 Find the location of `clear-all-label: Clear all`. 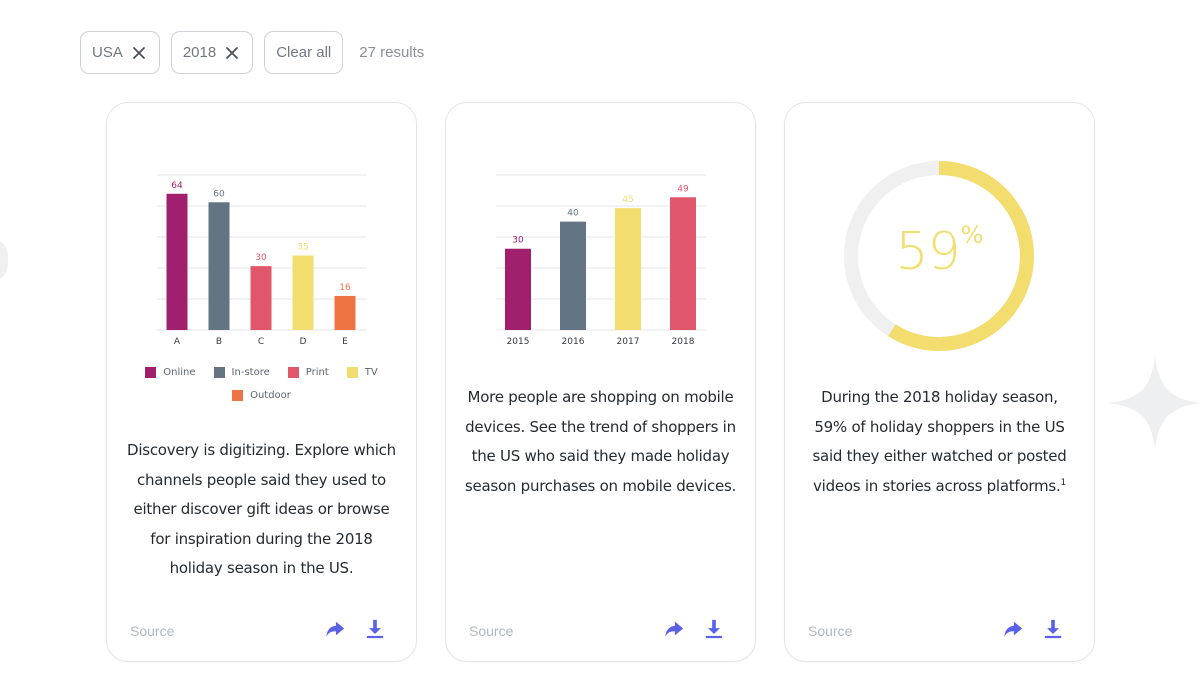

clear-all-label: Clear all is located at coordinates (304, 52).